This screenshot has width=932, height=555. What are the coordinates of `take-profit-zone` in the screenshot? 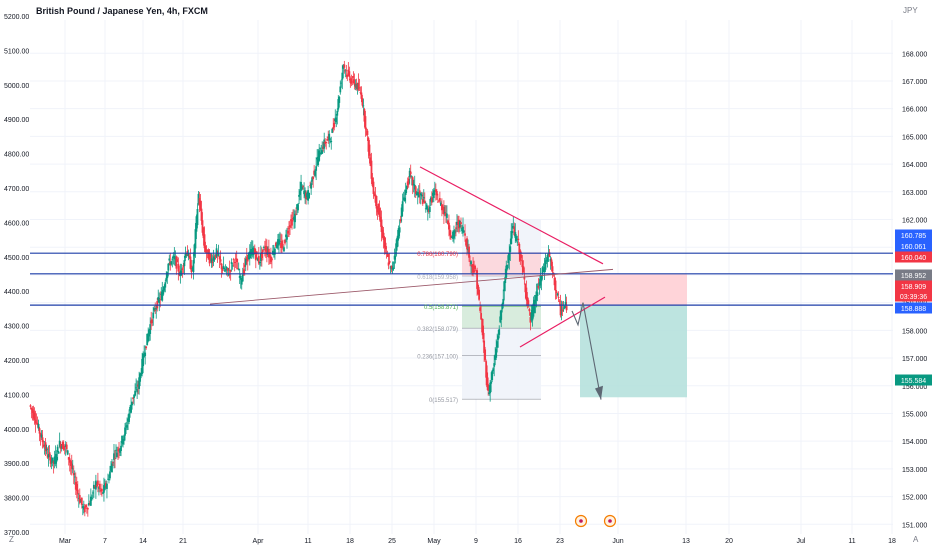 It's located at (633, 351).